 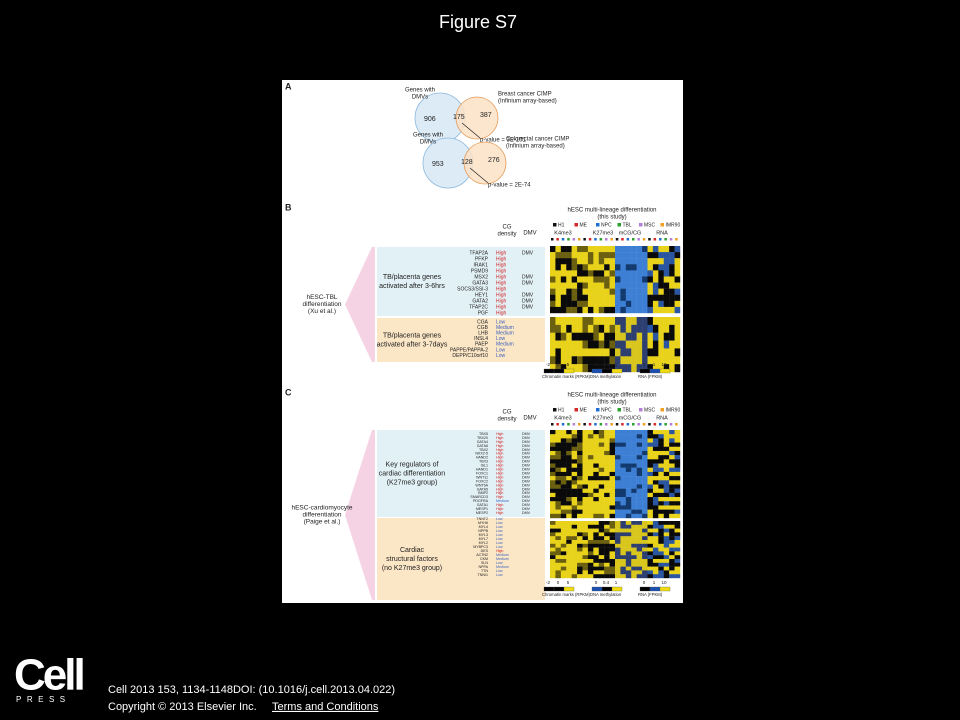 I want to click on dmv-flag: DMV, so click(x=526, y=438).